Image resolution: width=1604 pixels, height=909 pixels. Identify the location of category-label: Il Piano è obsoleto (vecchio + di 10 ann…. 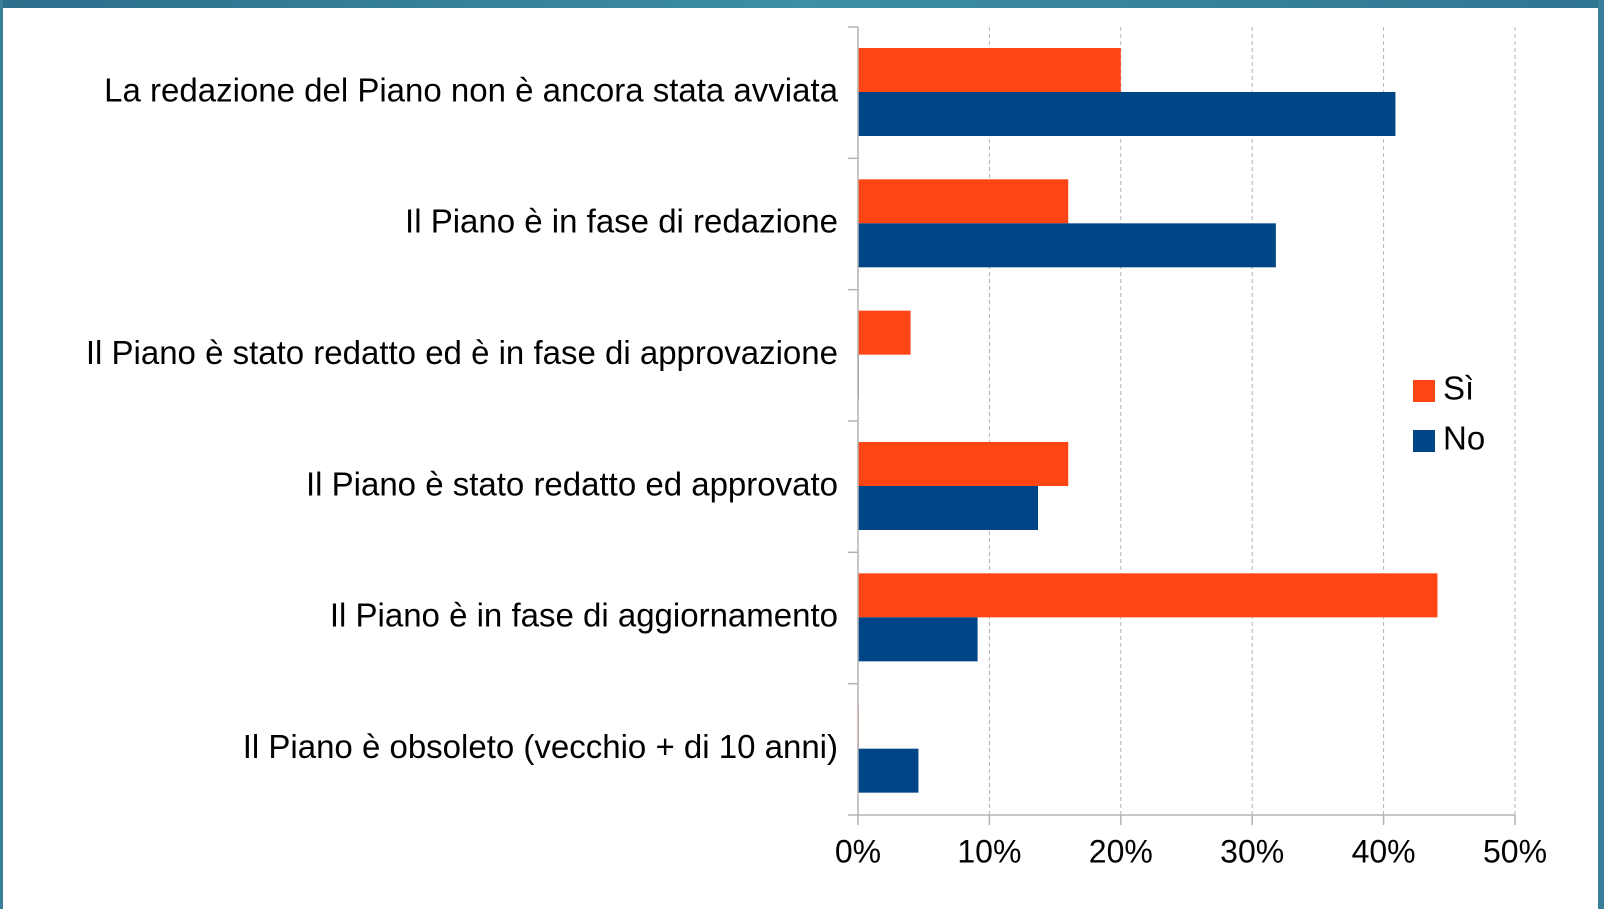
(540, 746).